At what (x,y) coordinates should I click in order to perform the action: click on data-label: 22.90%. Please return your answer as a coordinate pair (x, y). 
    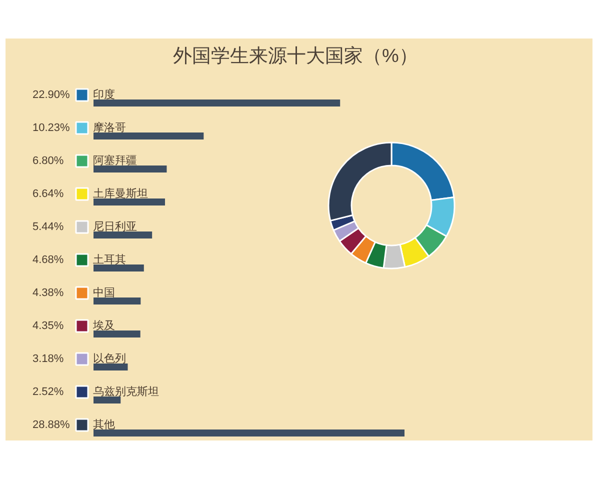
    Looking at the image, I should click on (51, 95).